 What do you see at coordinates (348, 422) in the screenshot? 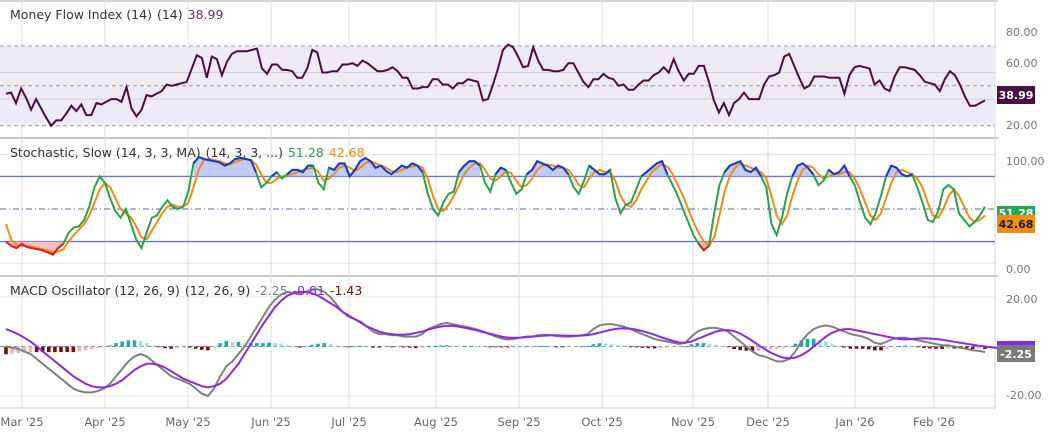
I see `x-axis-label: Jul '25` at bounding box center [348, 422].